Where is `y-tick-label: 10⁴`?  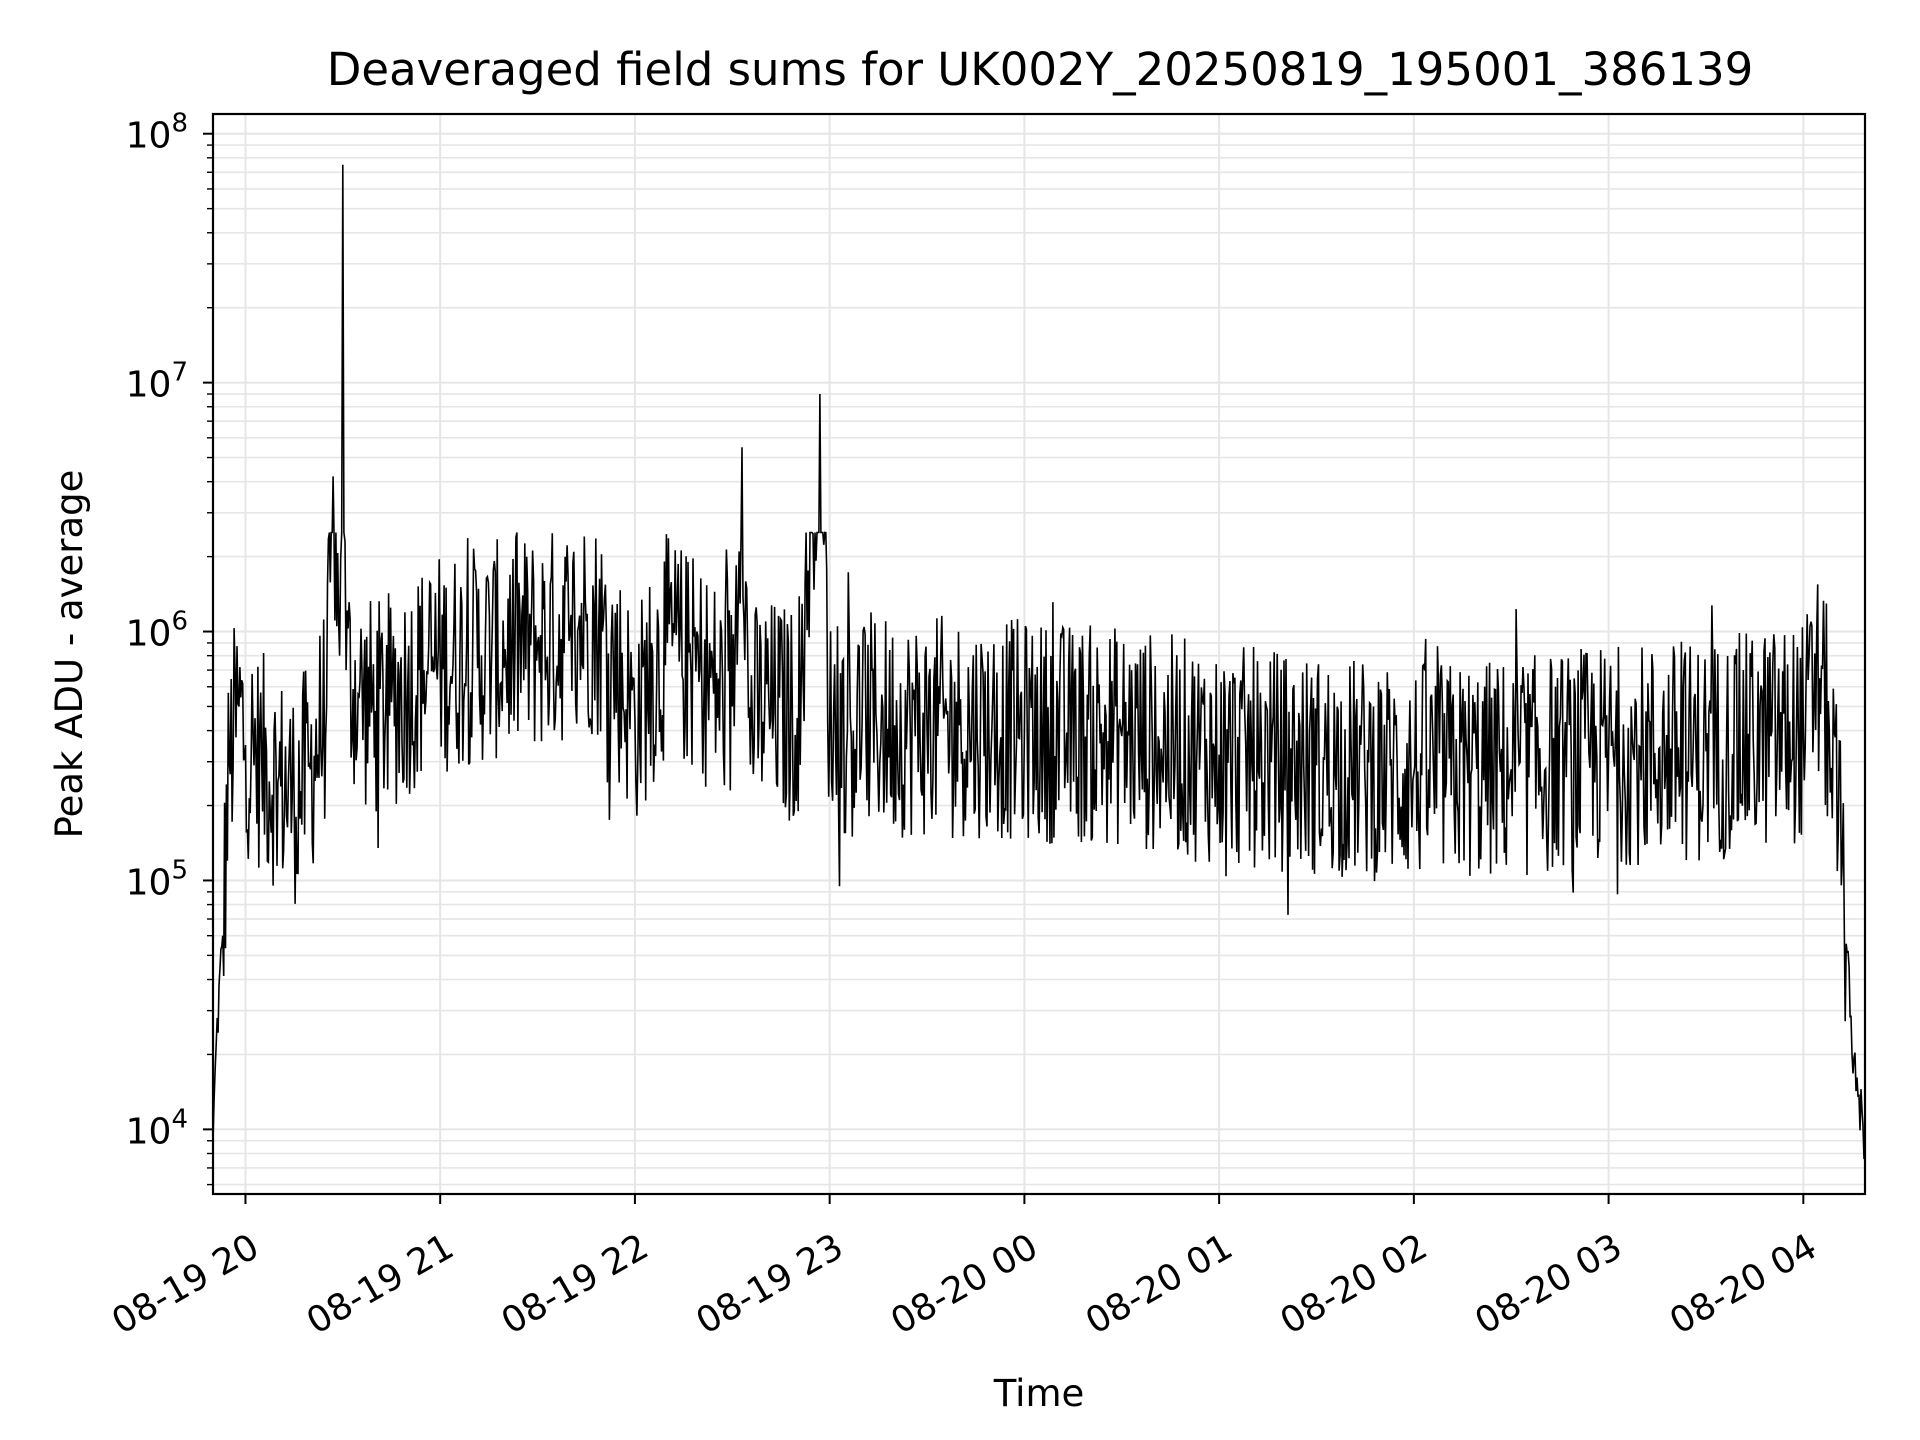 y-tick-label: 10⁴ is located at coordinates (157, 1128).